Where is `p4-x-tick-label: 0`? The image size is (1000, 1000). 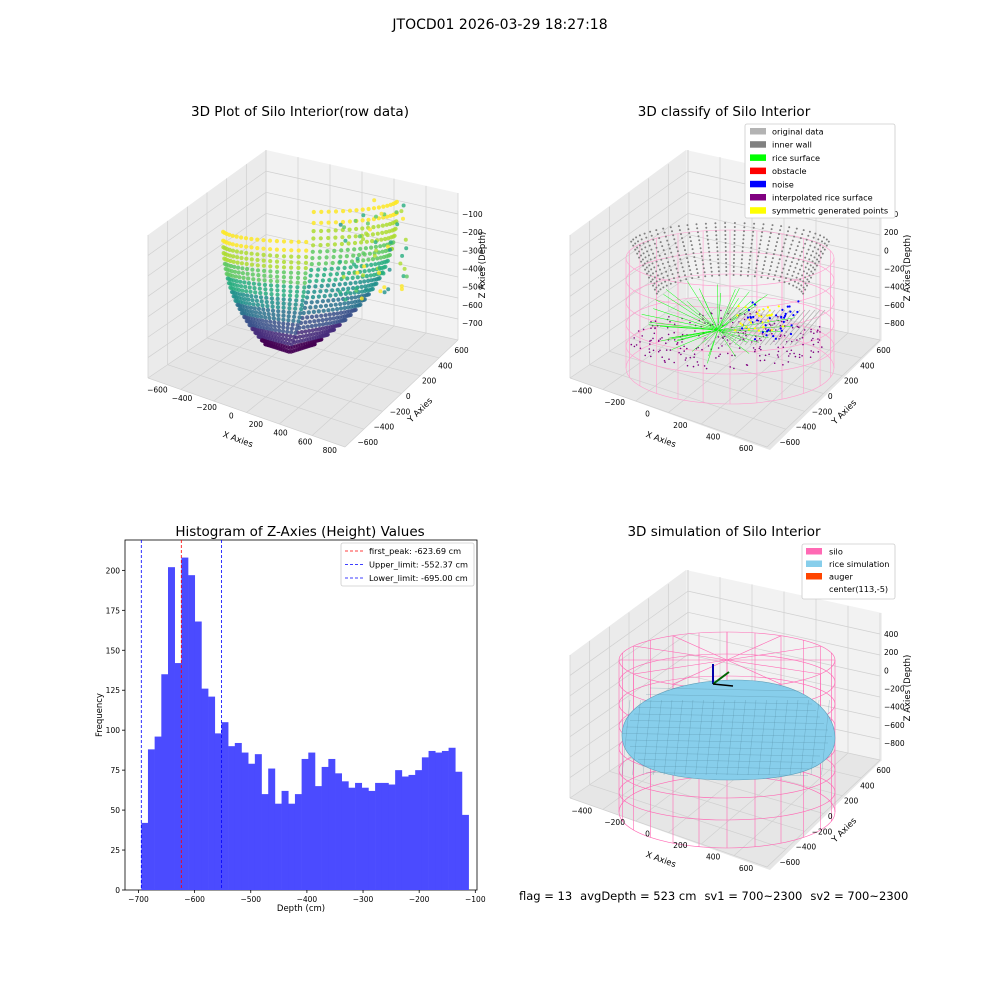
p4-x-tick-label: 0 is located at coordinates (647, 833).